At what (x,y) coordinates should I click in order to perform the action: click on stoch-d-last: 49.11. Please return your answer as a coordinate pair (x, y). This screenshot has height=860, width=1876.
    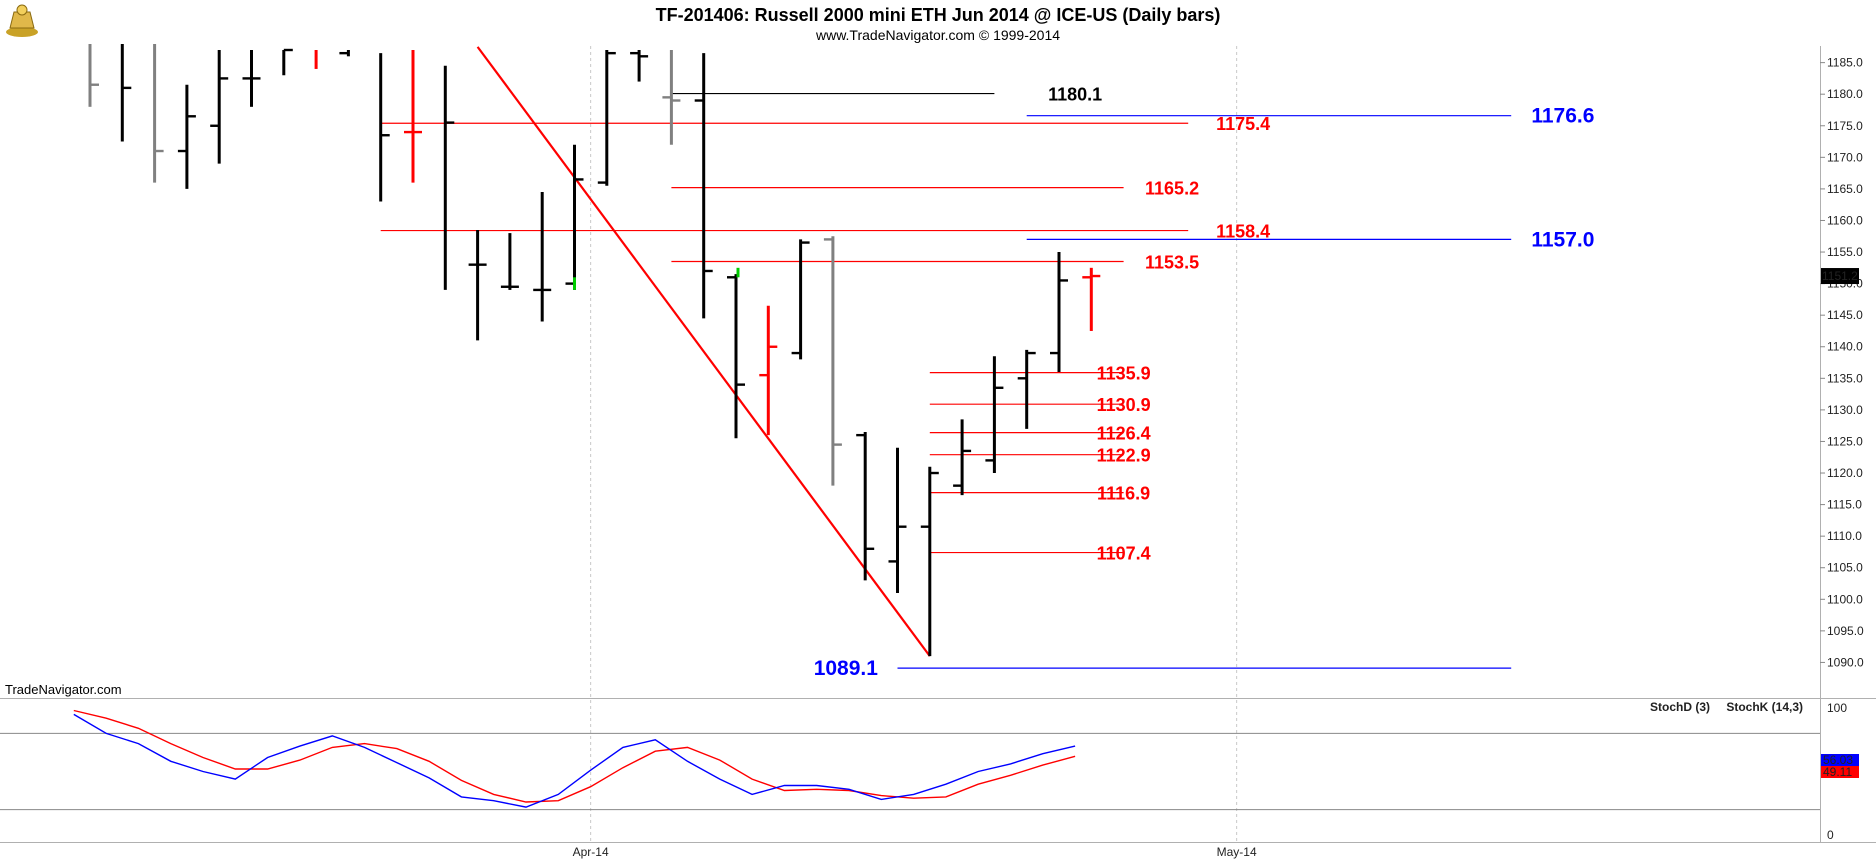
    Looking at the image, I should click on (1837, 772).